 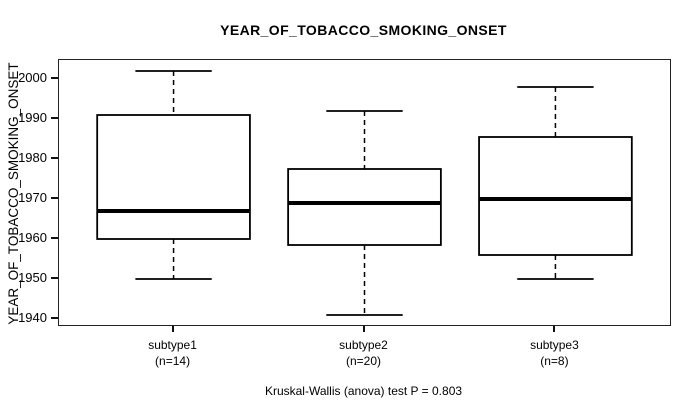 What do you see at coordinates (173, 177) in the screenshot?
I see `iqr-box-subtype1` at bounding box center [173, 177].